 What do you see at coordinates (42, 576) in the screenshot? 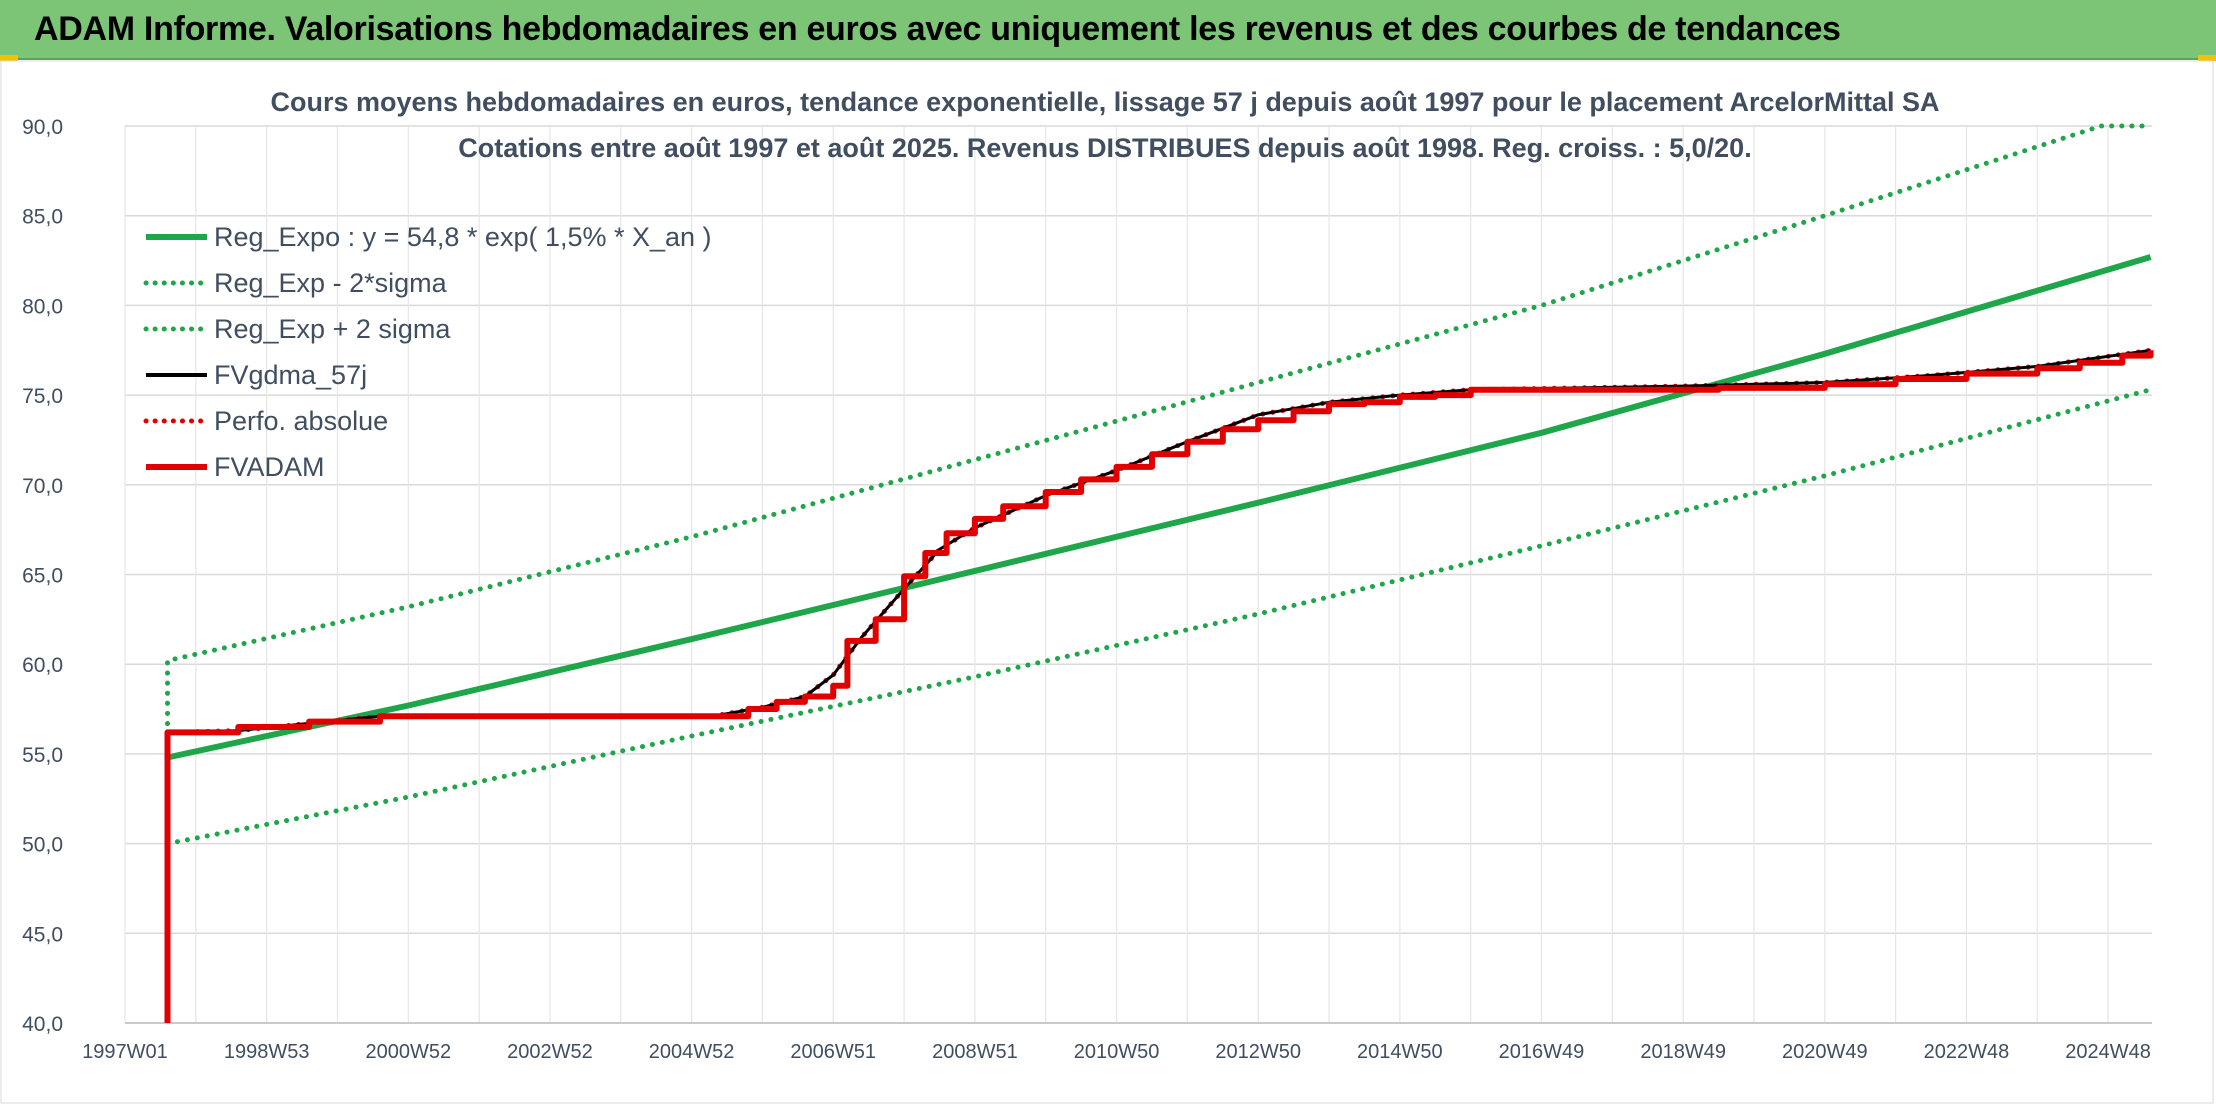
I see `y-tick-label: 65,0` at bounding box center [42, 576].